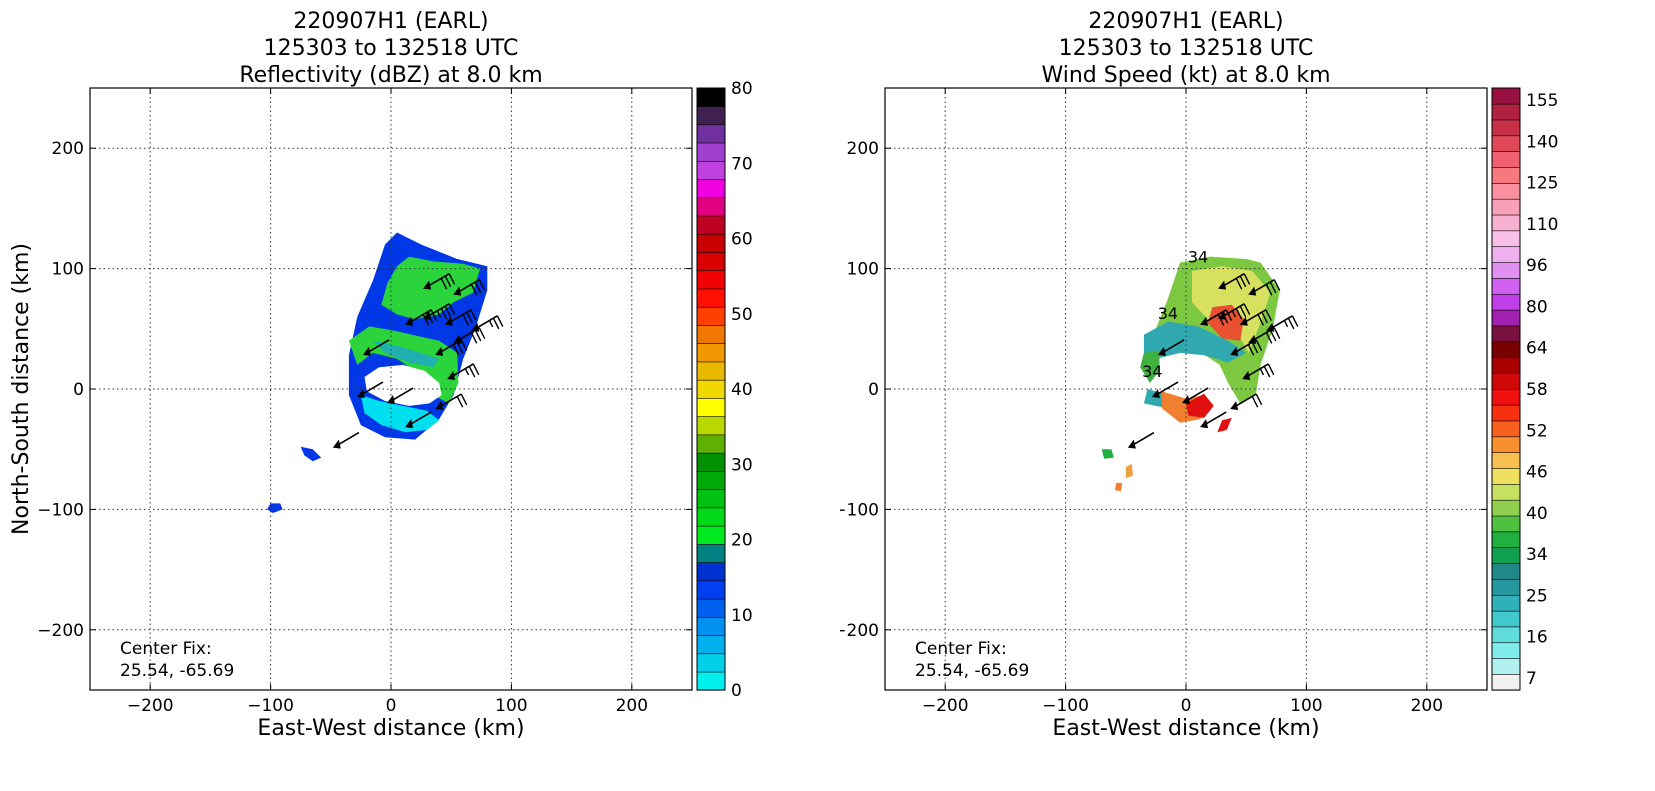 The height and width of the screenshot is (791, 1655). What do you see at coordinates (859, 510) in the screenshot?
I see `y-tick-label: −100` at bounding box center [859, 510].